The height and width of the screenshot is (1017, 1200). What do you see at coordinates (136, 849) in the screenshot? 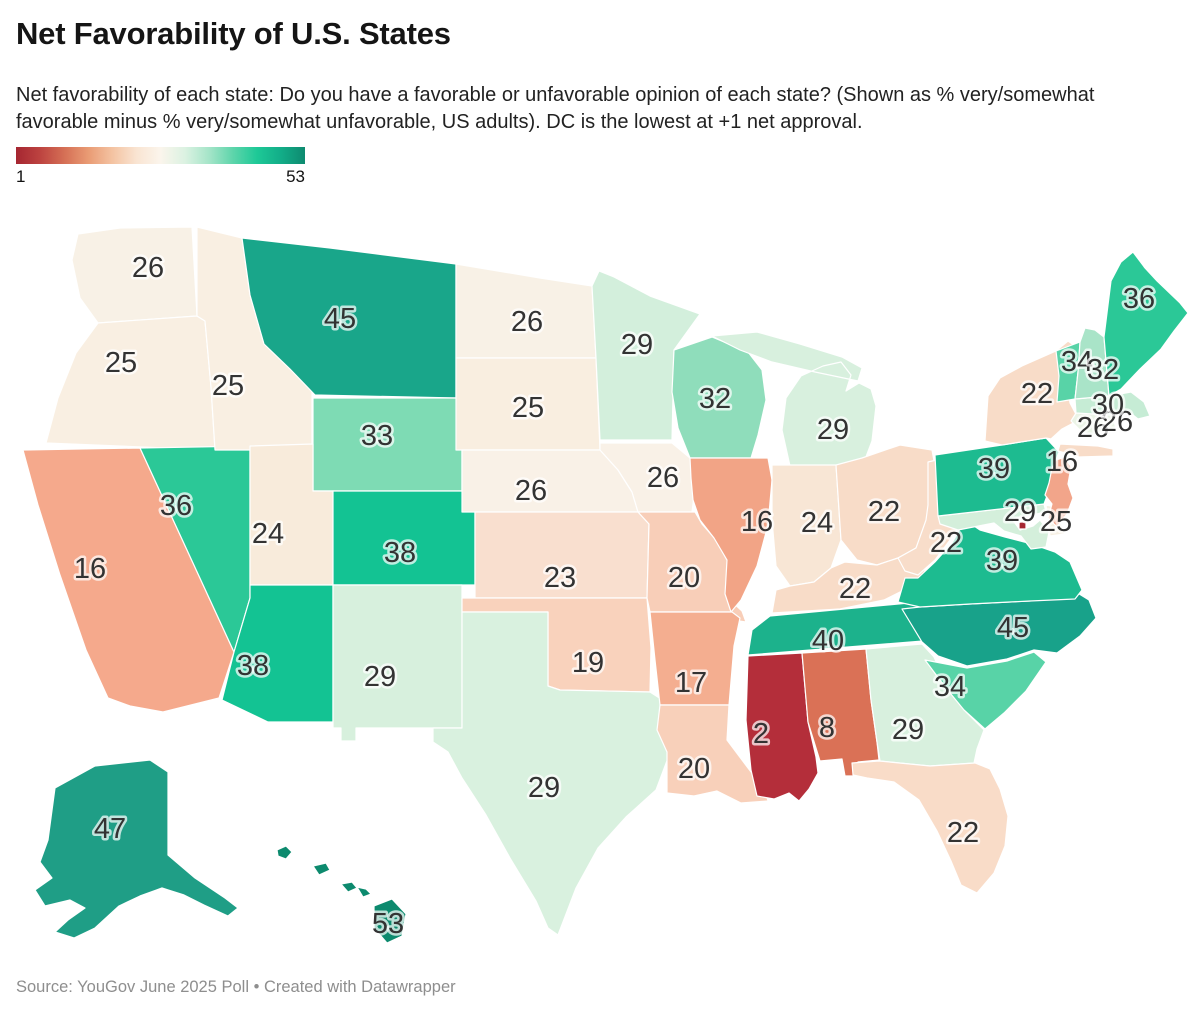
I see `state-AK` at bounding box center [136, 849].